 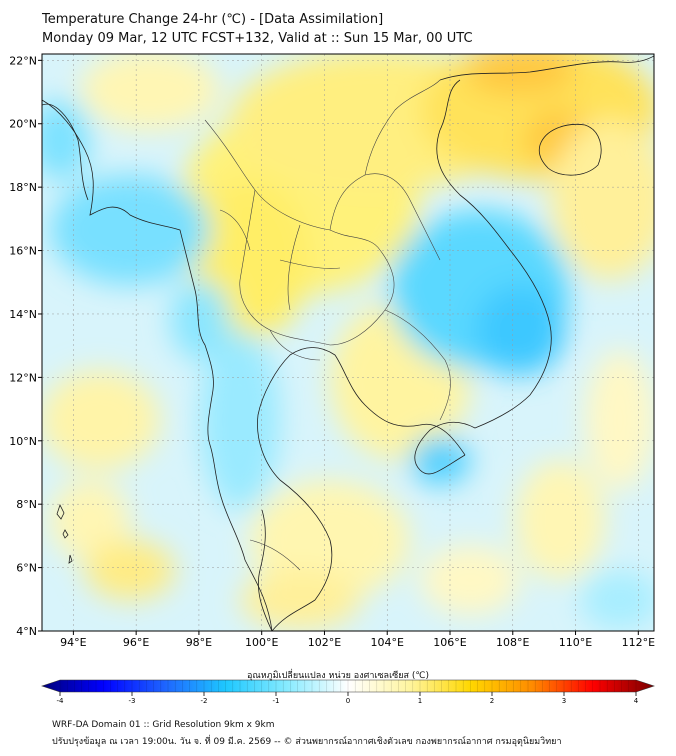 What do you see at coordinates (61, 701) in the screenshot?
I see `colorbar-tick-label: -4` at bounding box center [61, 701].